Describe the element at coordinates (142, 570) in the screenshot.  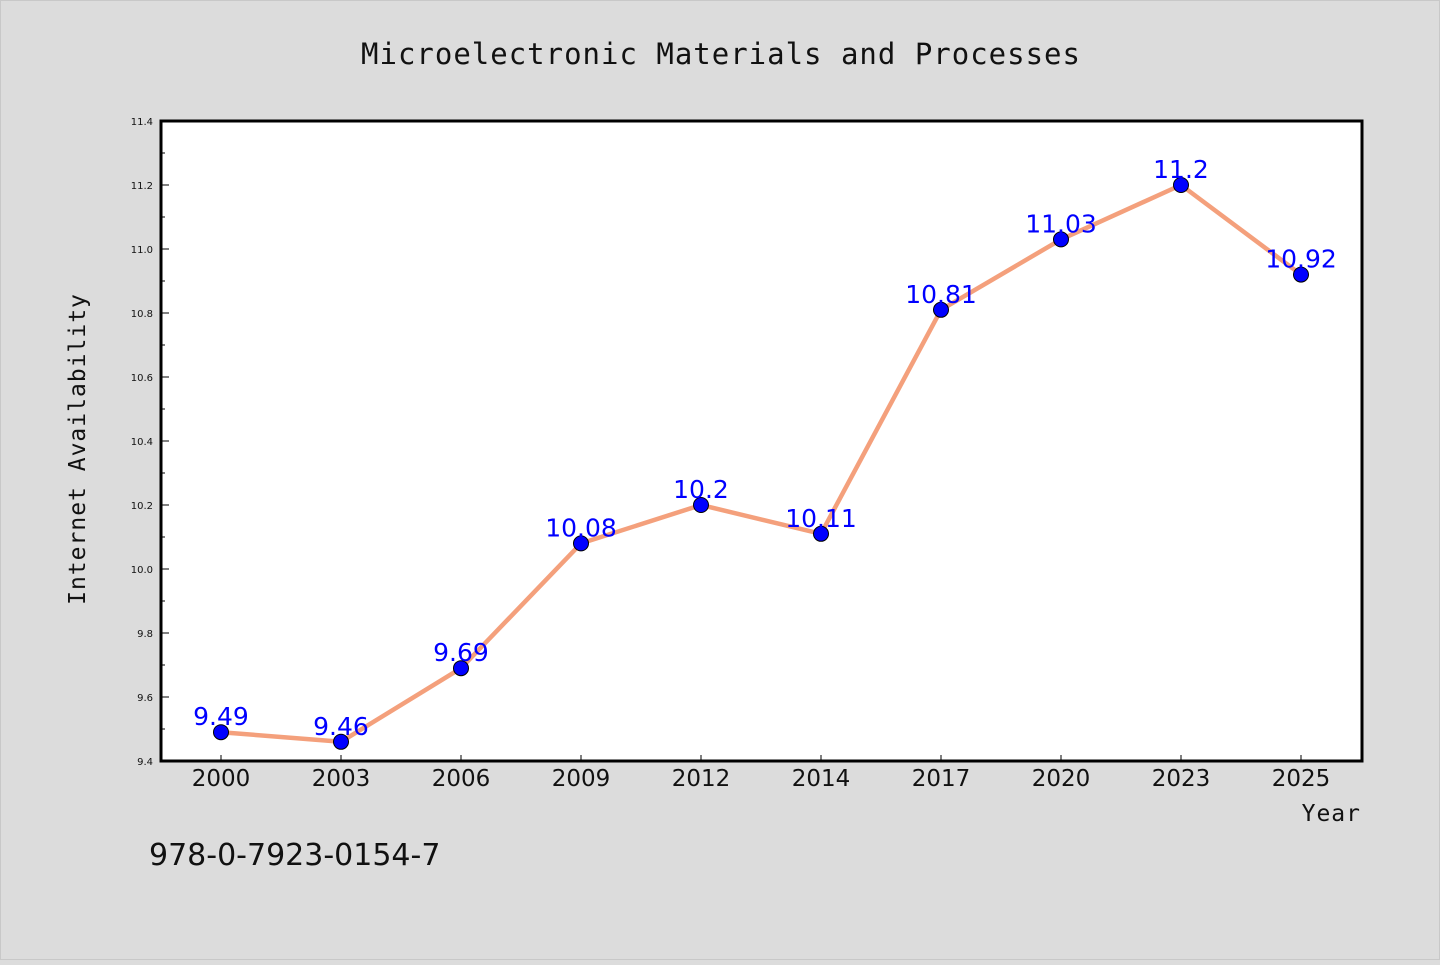
I see `y-tick-label: 10.0` at that location.